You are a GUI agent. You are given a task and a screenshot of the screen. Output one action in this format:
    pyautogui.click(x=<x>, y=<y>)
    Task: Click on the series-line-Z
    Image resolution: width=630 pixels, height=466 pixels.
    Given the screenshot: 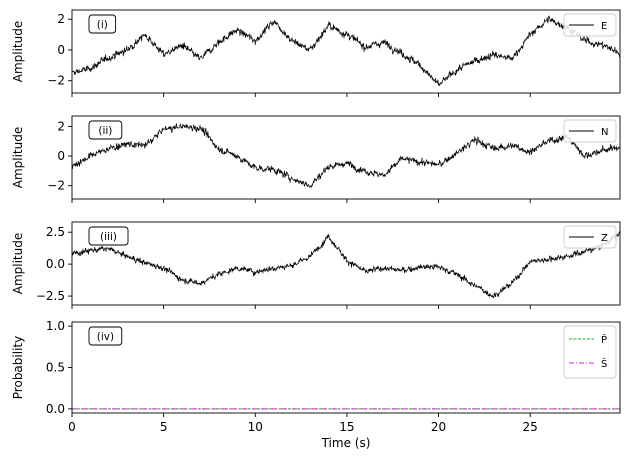 What is the action you would take?
    pyautogui.click(x=346, y=264)
    